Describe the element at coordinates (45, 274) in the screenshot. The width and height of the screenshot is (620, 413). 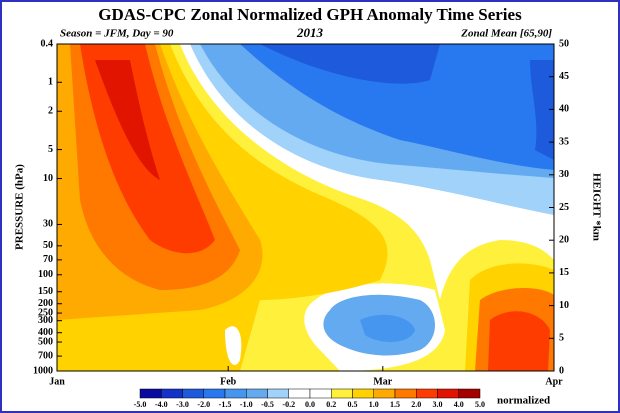
I see `y-tick-label: 100` at that location.